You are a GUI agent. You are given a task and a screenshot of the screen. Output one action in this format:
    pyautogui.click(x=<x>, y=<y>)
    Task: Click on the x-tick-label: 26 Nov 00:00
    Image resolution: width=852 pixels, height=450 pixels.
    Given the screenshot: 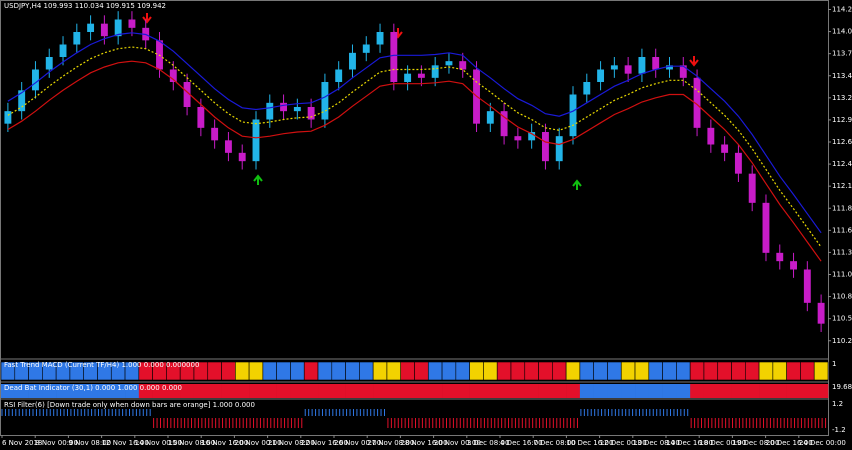 What is the action you would take?
    pyautogui.click(x=357, y=443)
    